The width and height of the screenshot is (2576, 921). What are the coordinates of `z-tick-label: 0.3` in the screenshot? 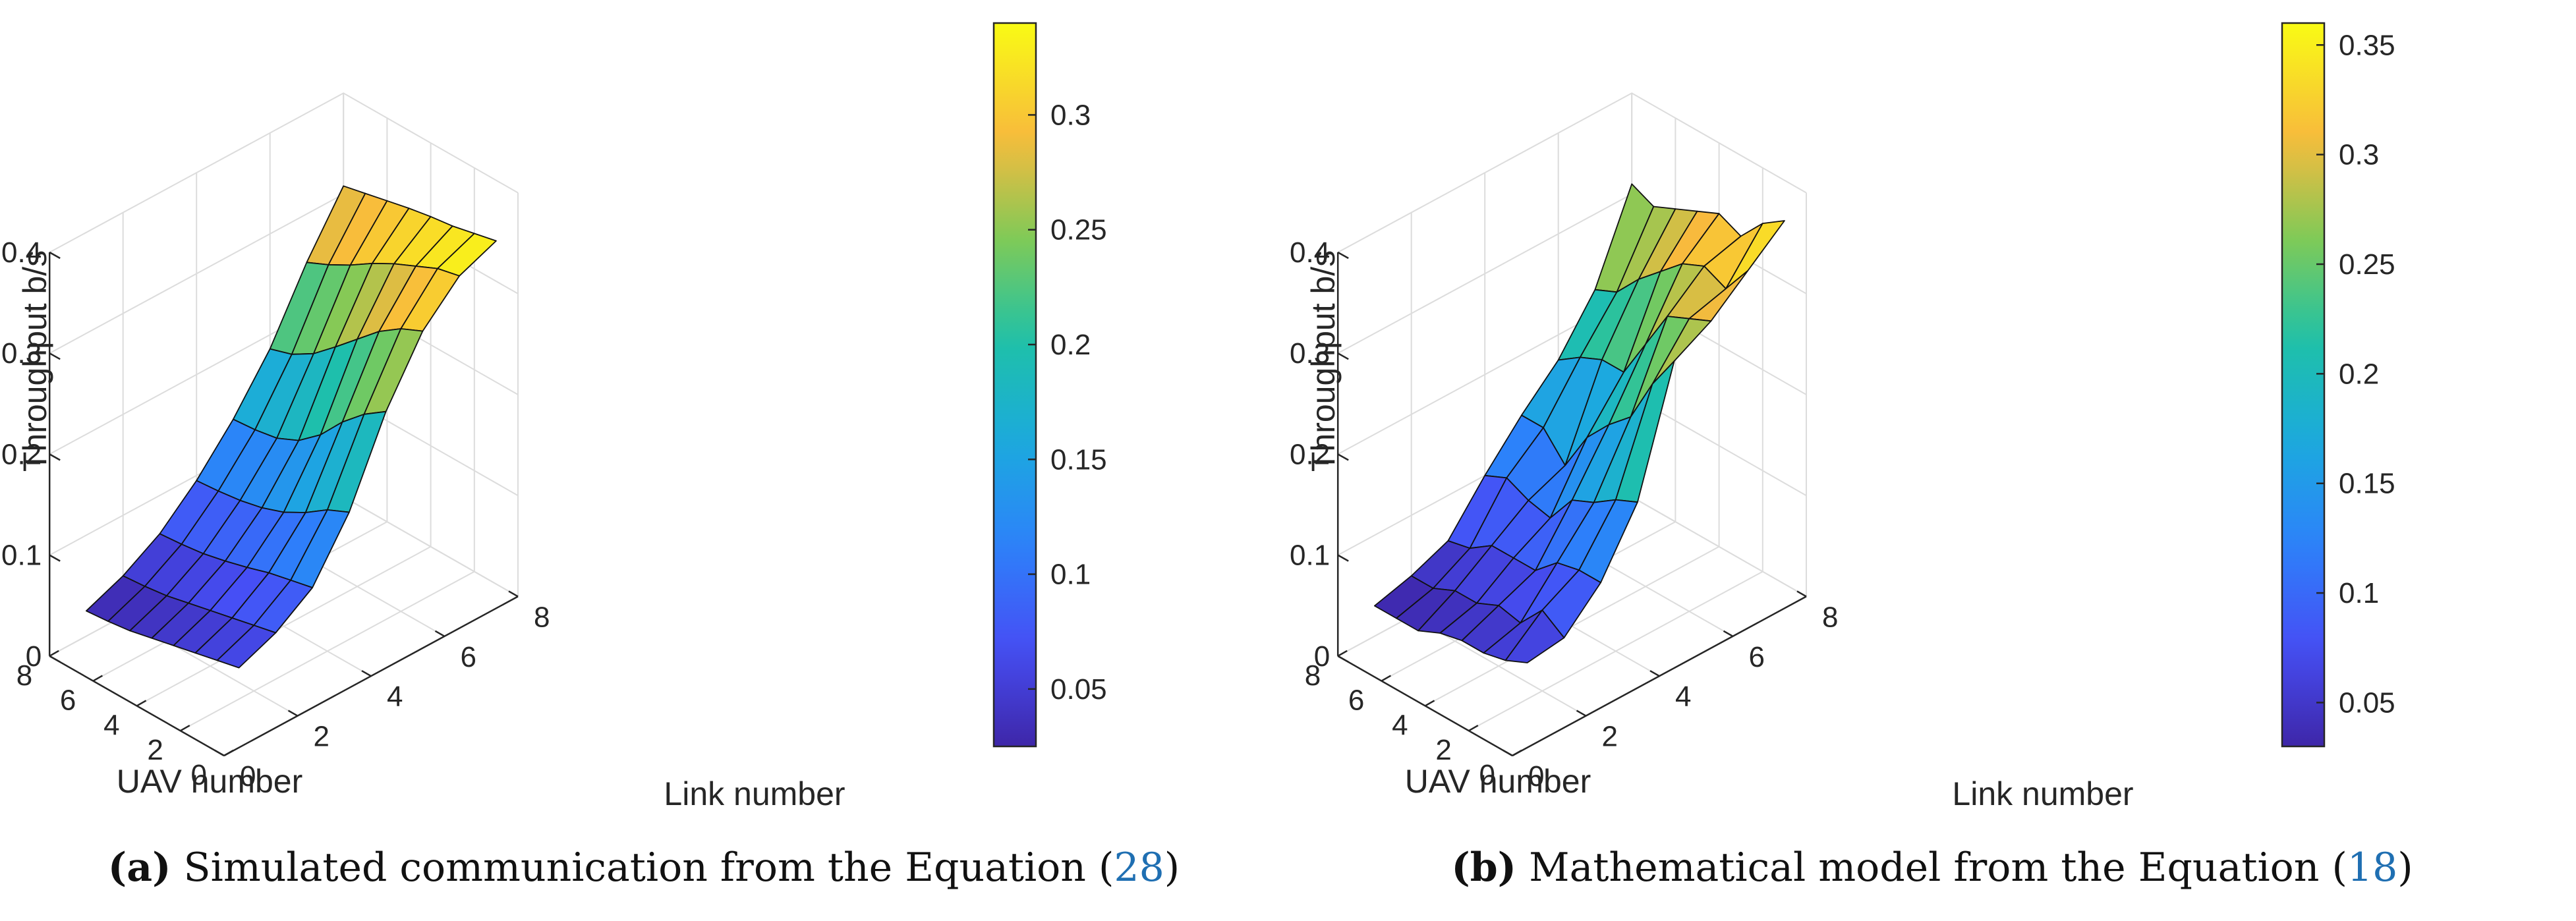 It's located at (22, 354).